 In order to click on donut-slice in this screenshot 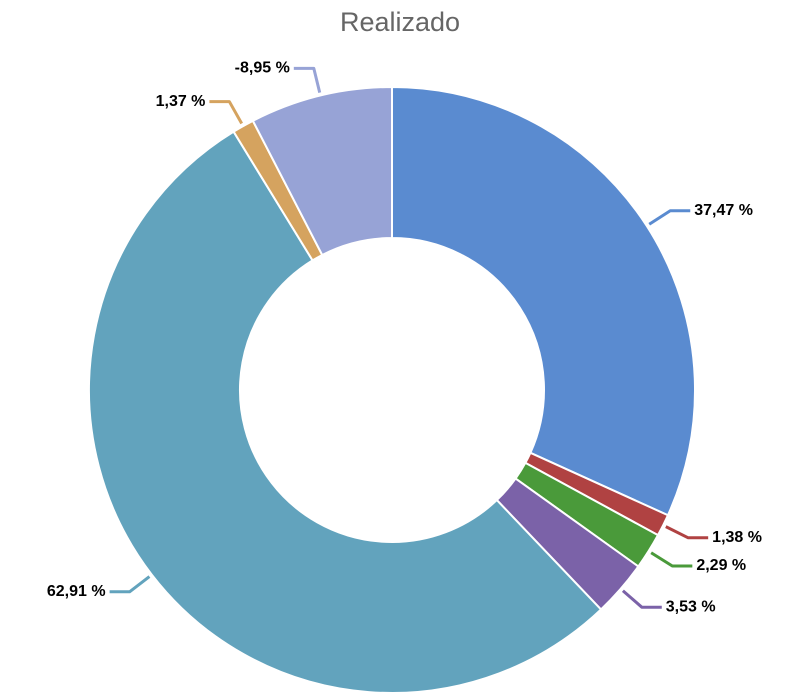, I will do `click(322, 171)`.